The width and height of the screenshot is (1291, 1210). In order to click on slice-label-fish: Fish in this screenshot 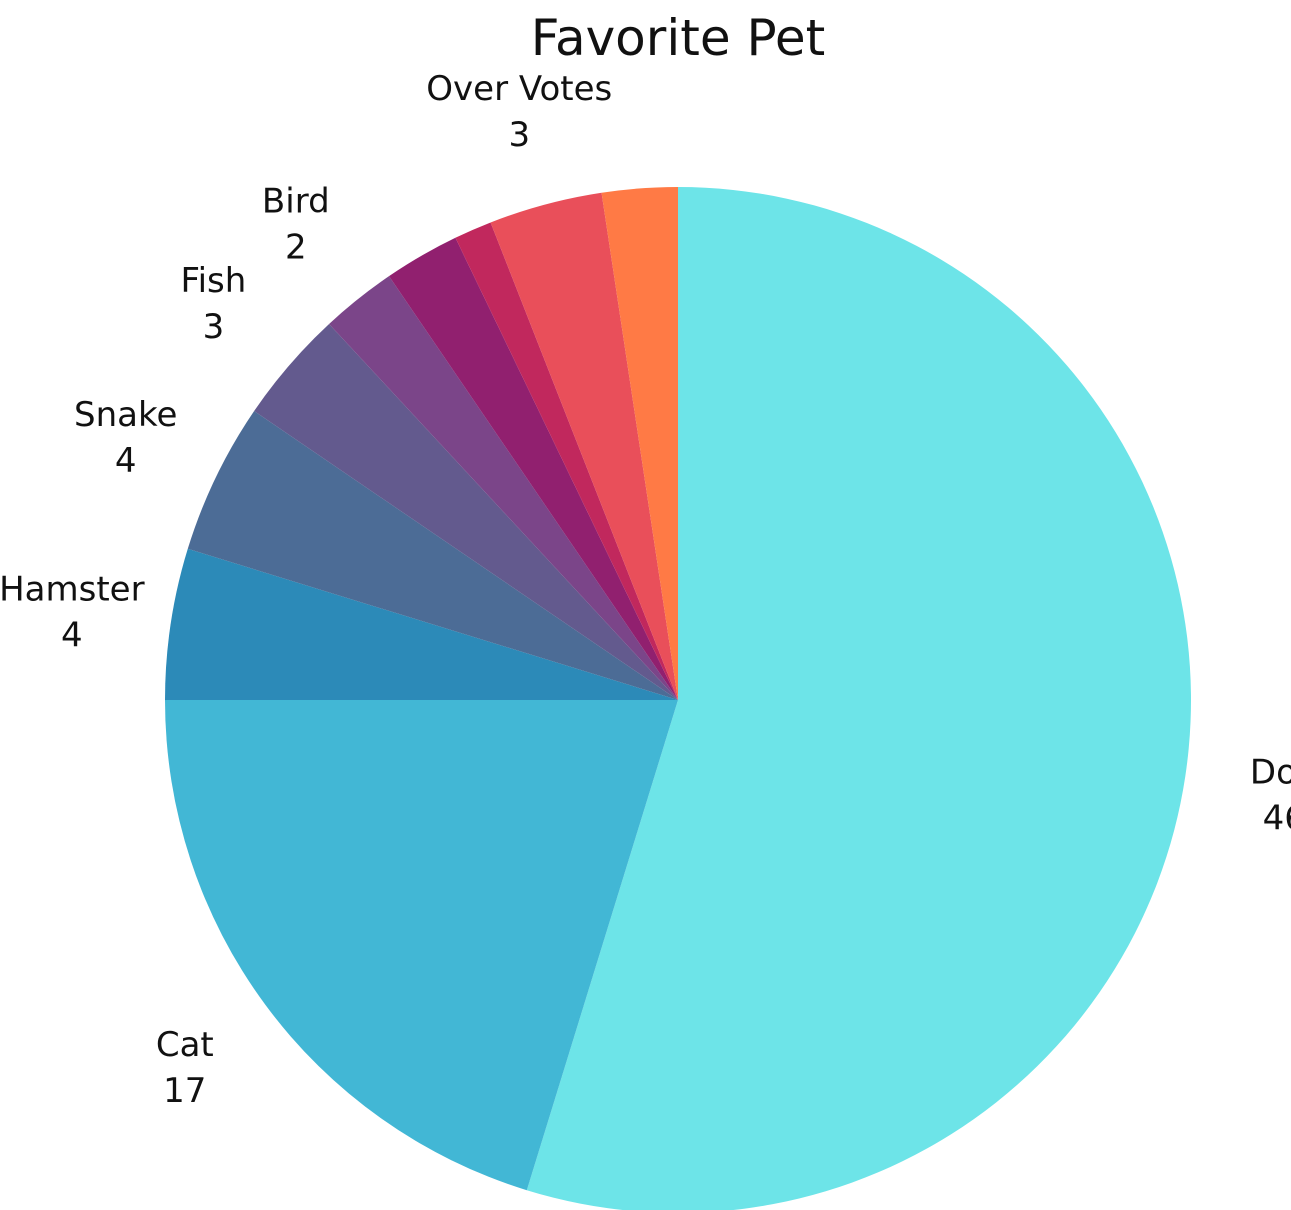, I will do `click(214, 281)`.